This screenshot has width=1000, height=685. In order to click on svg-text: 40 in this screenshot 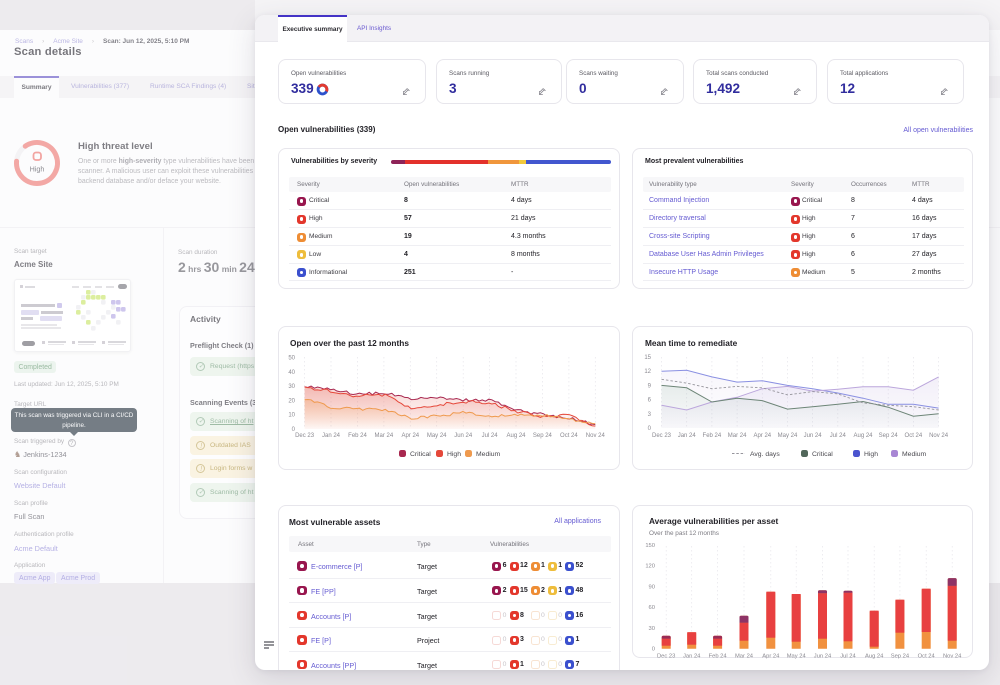, I will do `click(291, 373)`.